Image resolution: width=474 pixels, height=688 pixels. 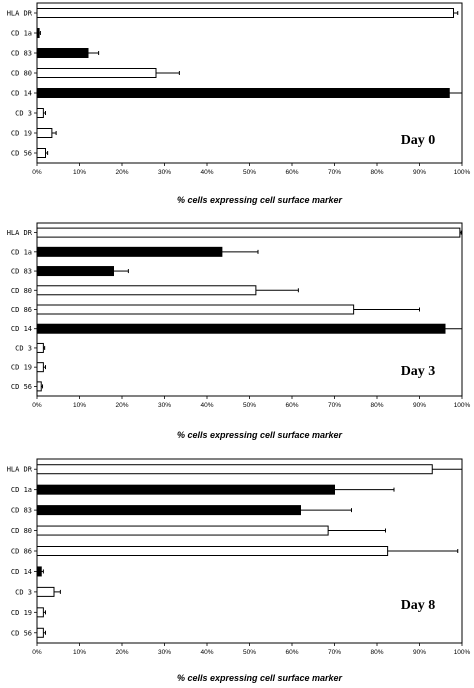 What do you see at coordinates (418, 140) in the screenshot?
I see `panel-day-label: Day 0` at bounding box center [418, 140].